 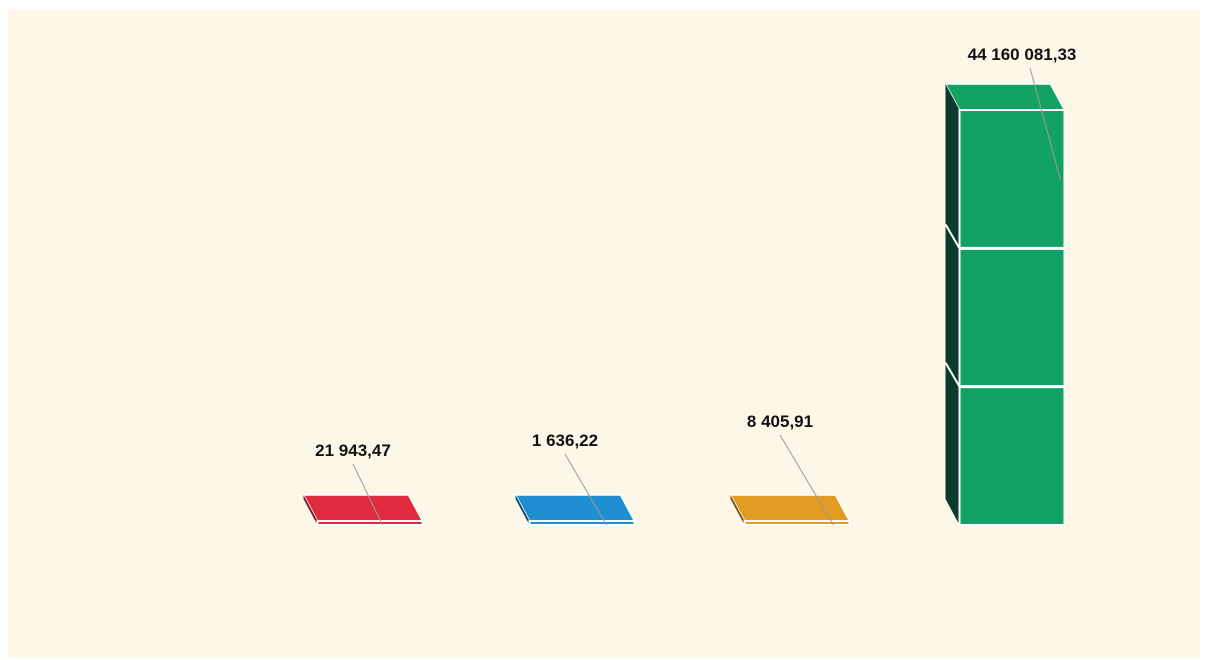 I want to click on data-label: 8 405,91, so click(x=780, y=421).